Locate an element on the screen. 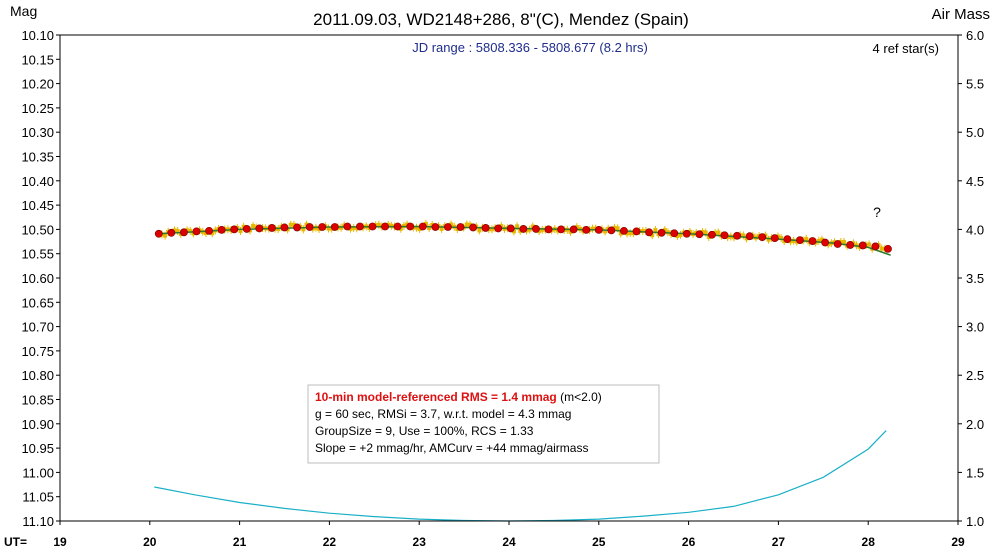 The width and height of the screenshot is (1002, 559). y-tick-label: 10.65 is located at coordinates (37, 302).